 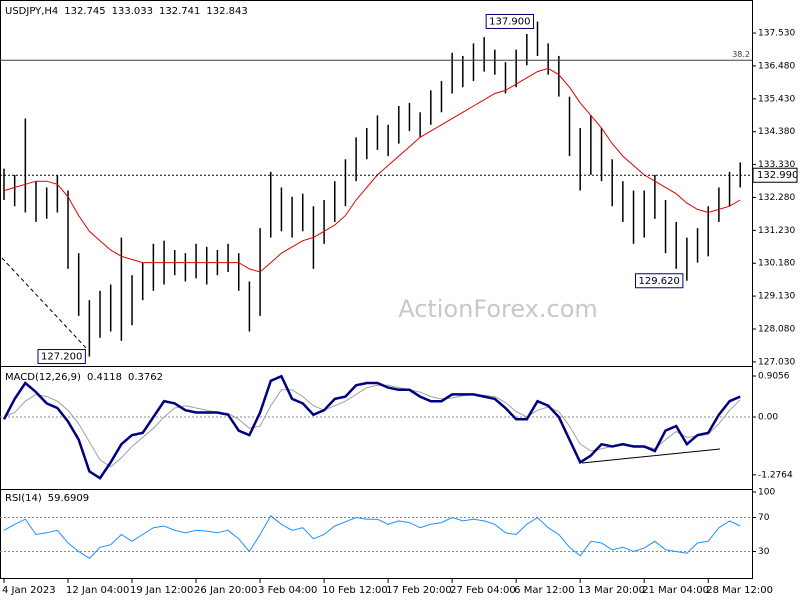 I want to click on annotation-label: 137.900, so click(x=509, y=21).